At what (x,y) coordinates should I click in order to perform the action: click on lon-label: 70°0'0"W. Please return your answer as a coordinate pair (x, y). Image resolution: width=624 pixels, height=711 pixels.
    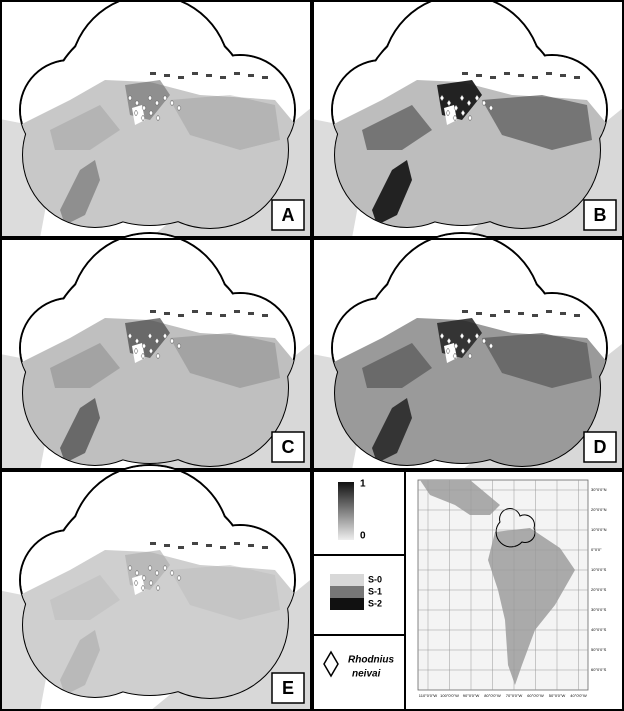
    Looking at the image, I should click on (514, 695).